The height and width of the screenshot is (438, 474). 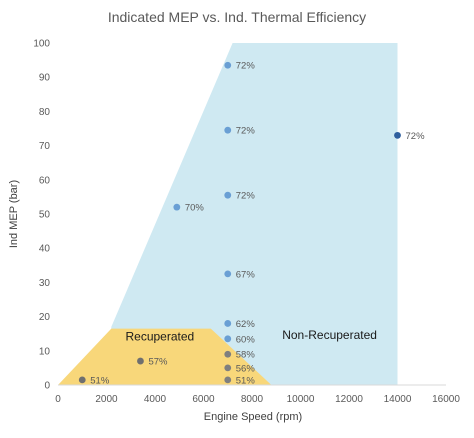 What do you see at coordinates (195, 208) in the screenshot?
I see `data-label: 70%` at bounding box center [195, 208].